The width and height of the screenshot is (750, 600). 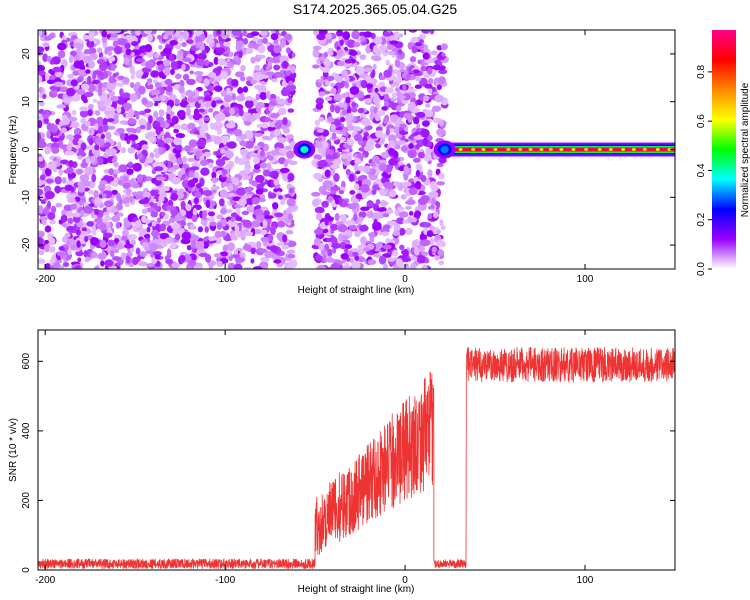 I want to click on colorbar-ramp, so click(x=724, y=149).